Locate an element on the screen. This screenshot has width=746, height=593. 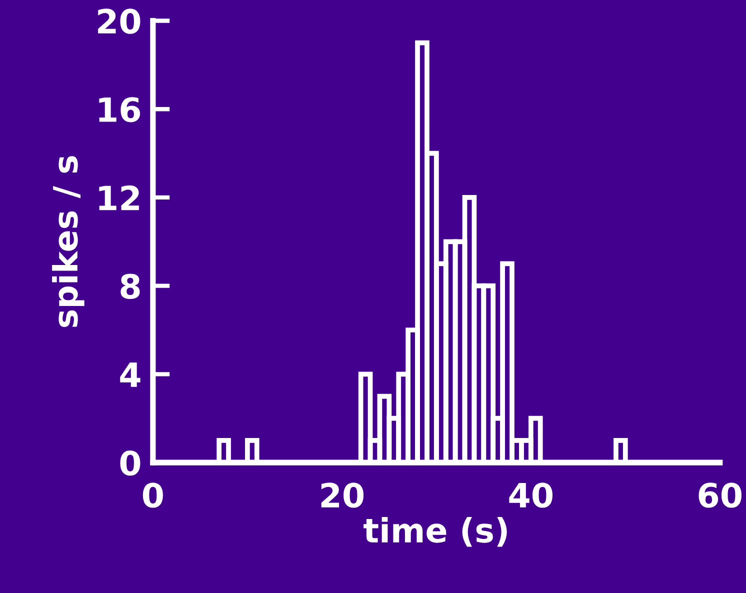
y-tick-label: 8 is located at coordinates (130, 286).